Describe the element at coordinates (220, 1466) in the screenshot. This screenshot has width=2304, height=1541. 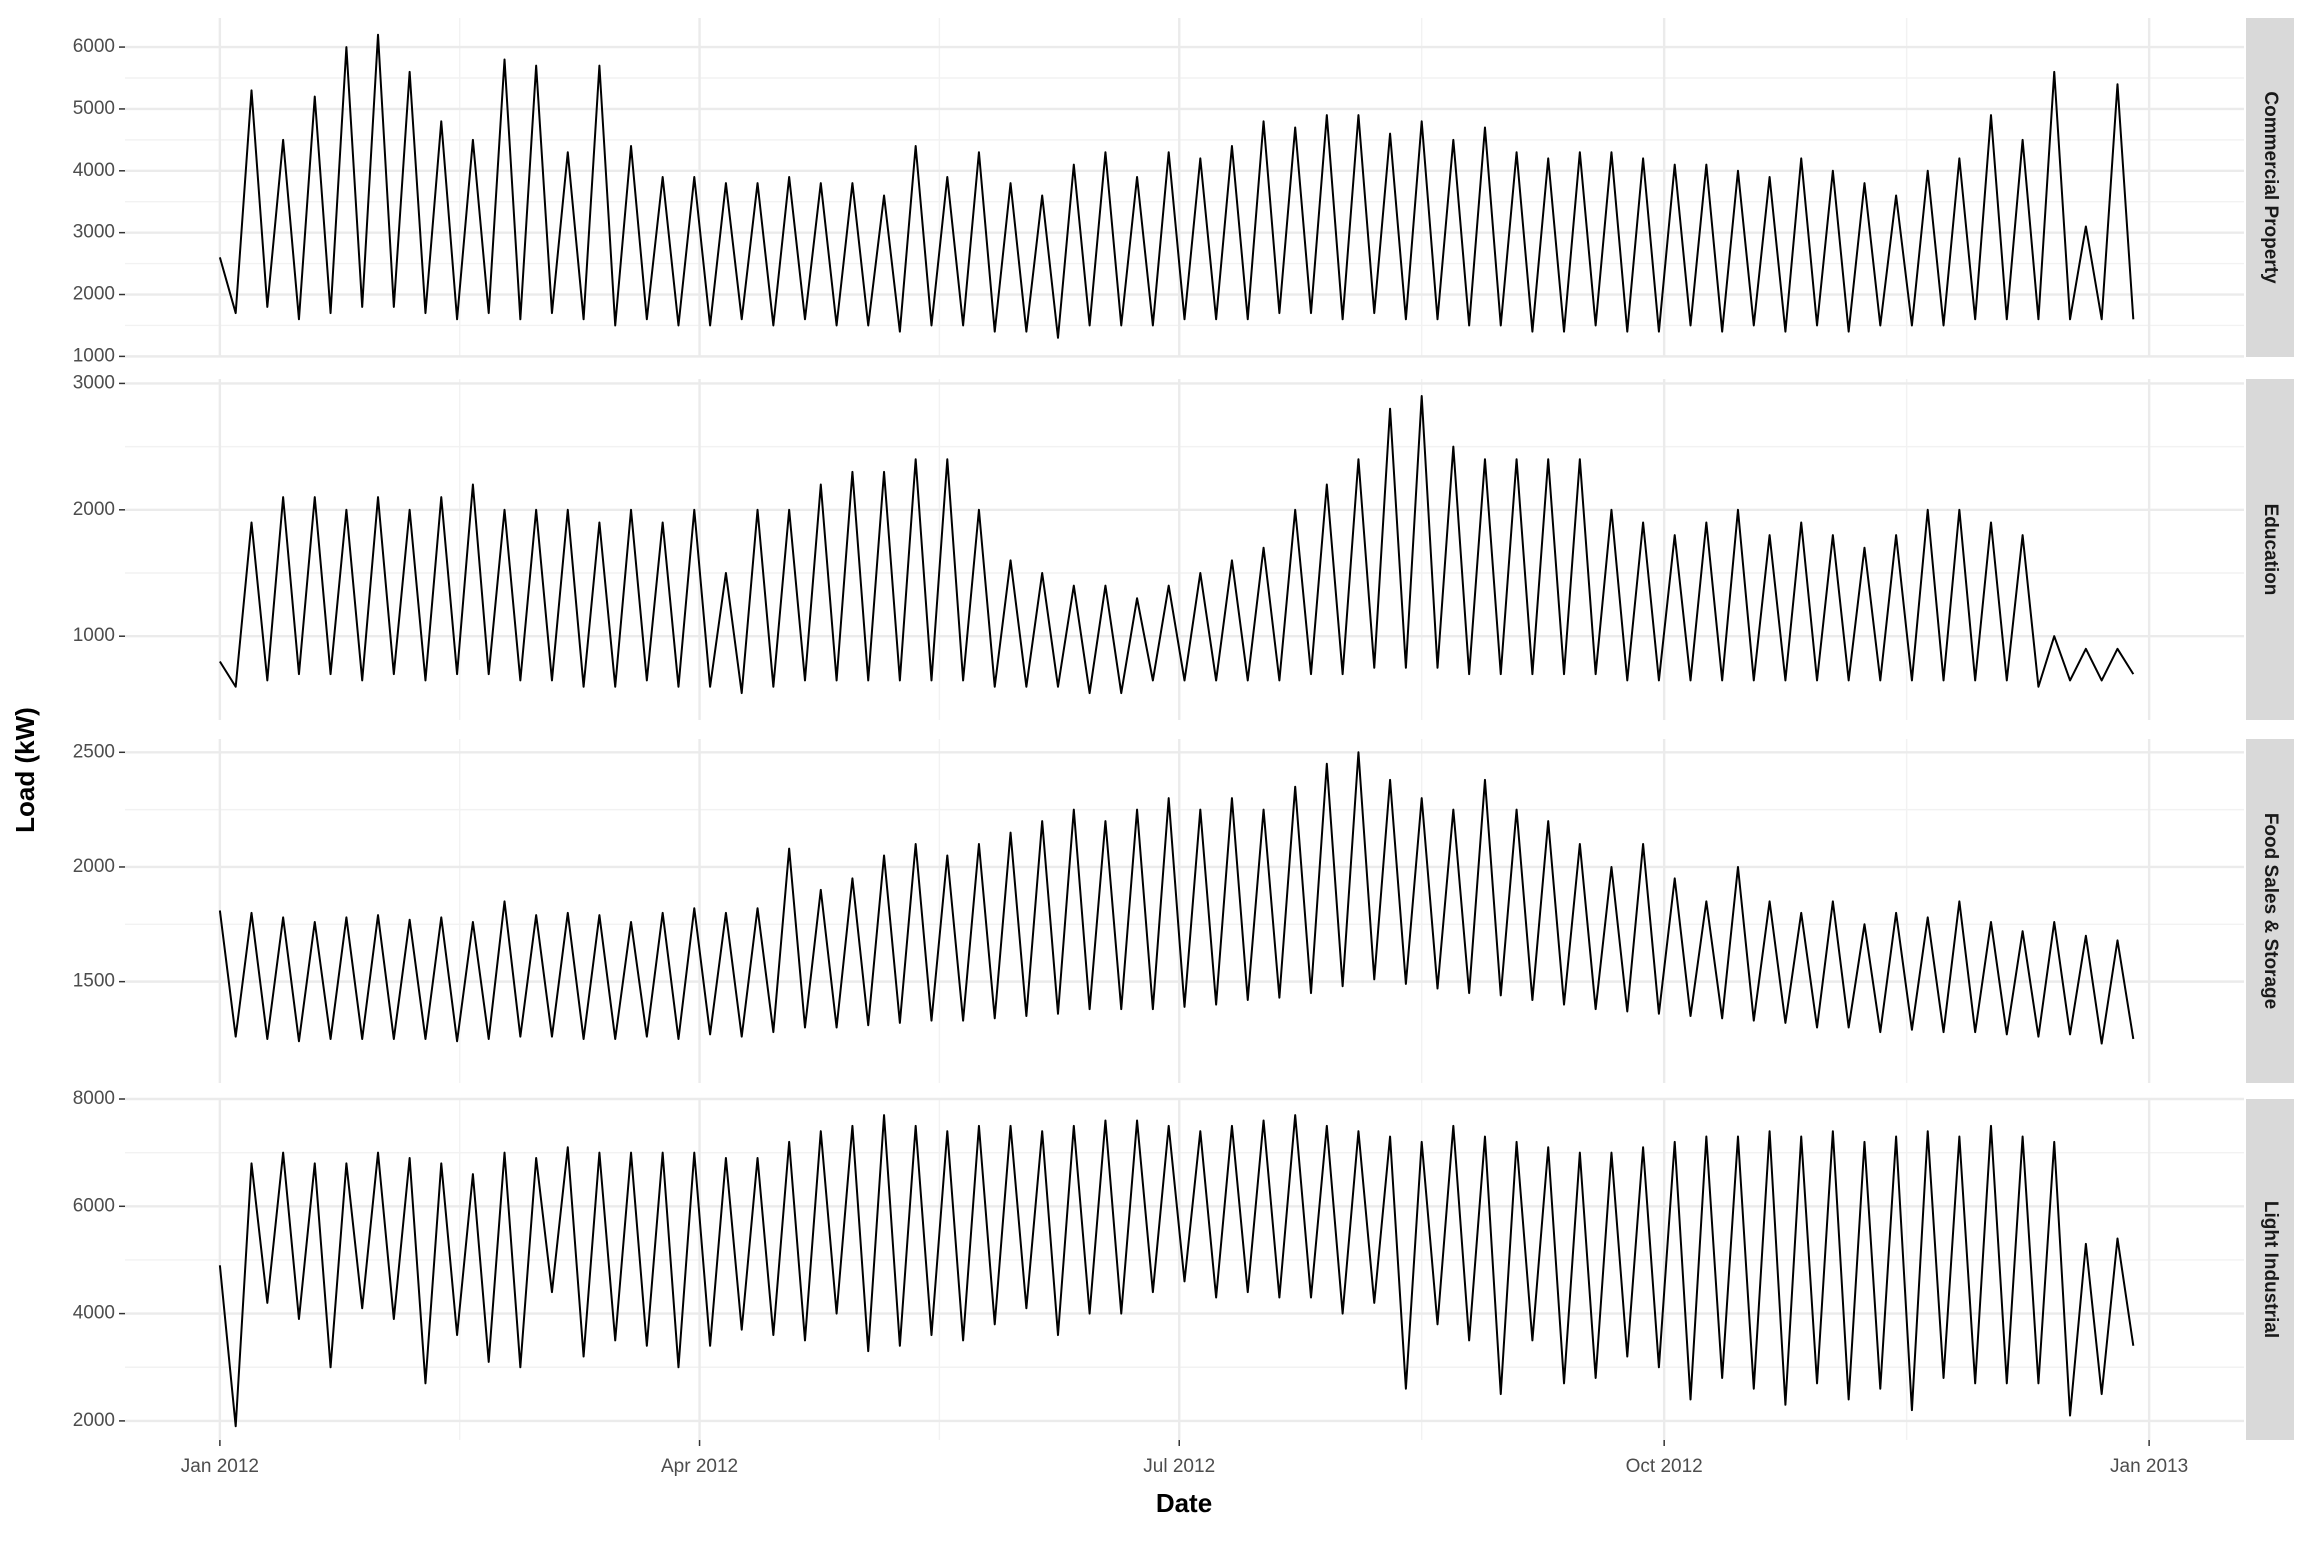
I see `x-tick-label: Jan 2012` at that location.